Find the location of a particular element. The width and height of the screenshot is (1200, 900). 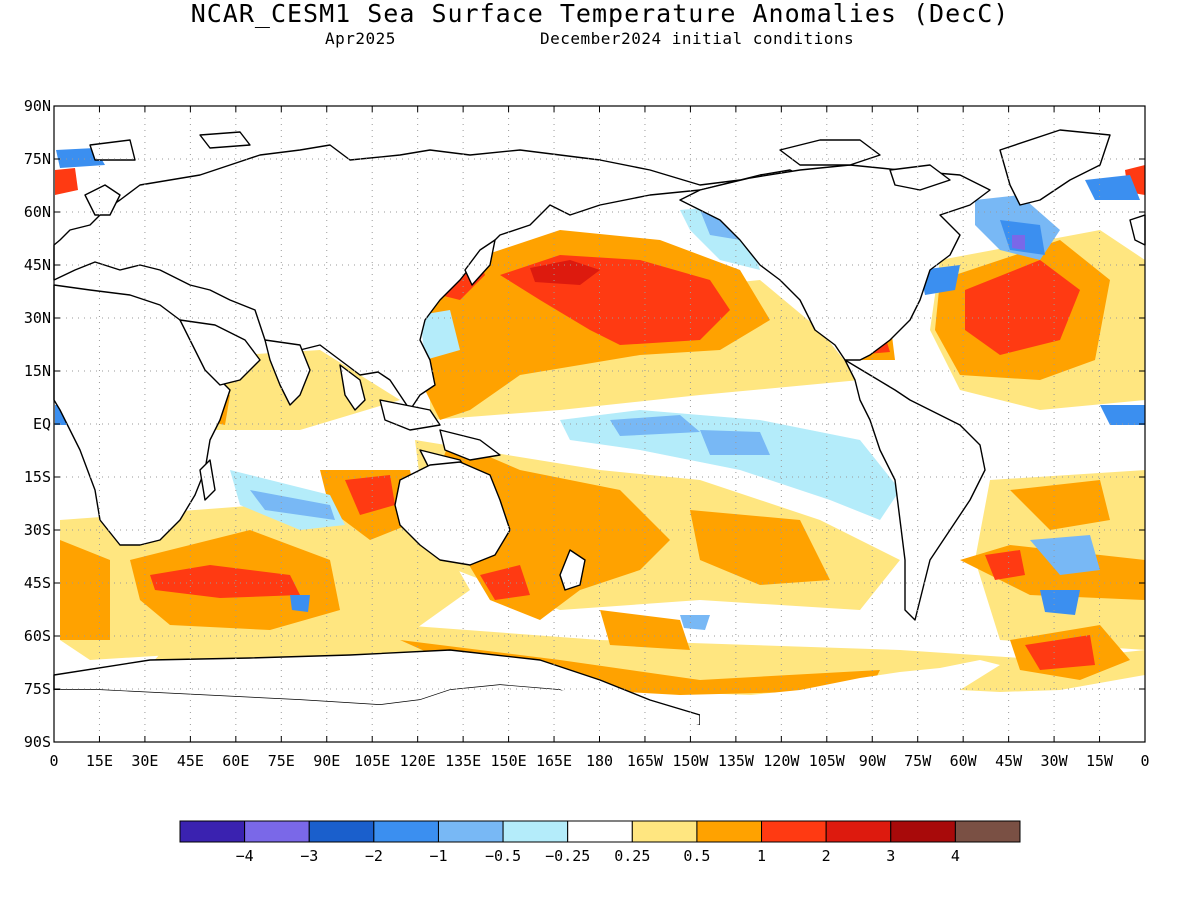

legend-label: 2 is located at coordinates (826, 856).